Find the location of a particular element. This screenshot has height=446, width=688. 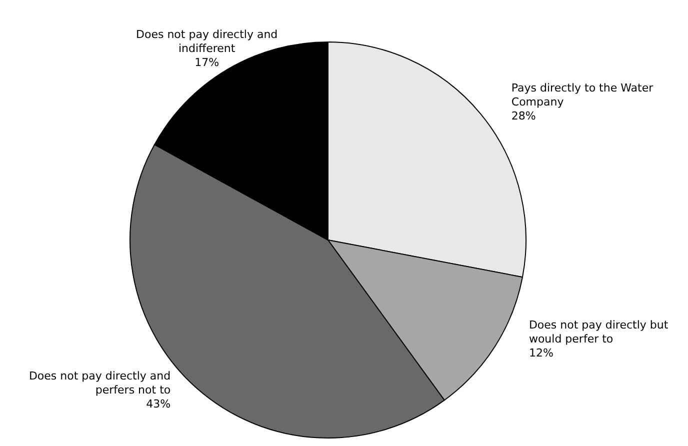

data-label: 43% is located at coordinates (158, 404).